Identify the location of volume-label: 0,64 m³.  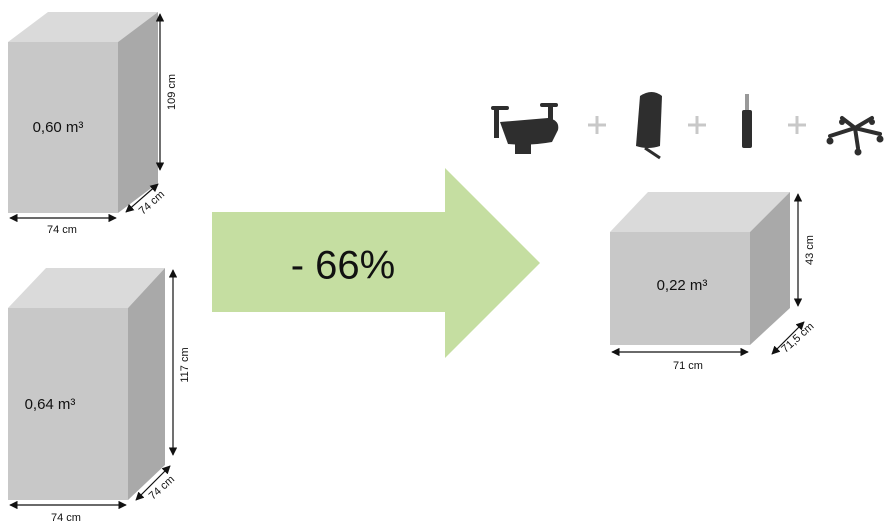
(50, 404).